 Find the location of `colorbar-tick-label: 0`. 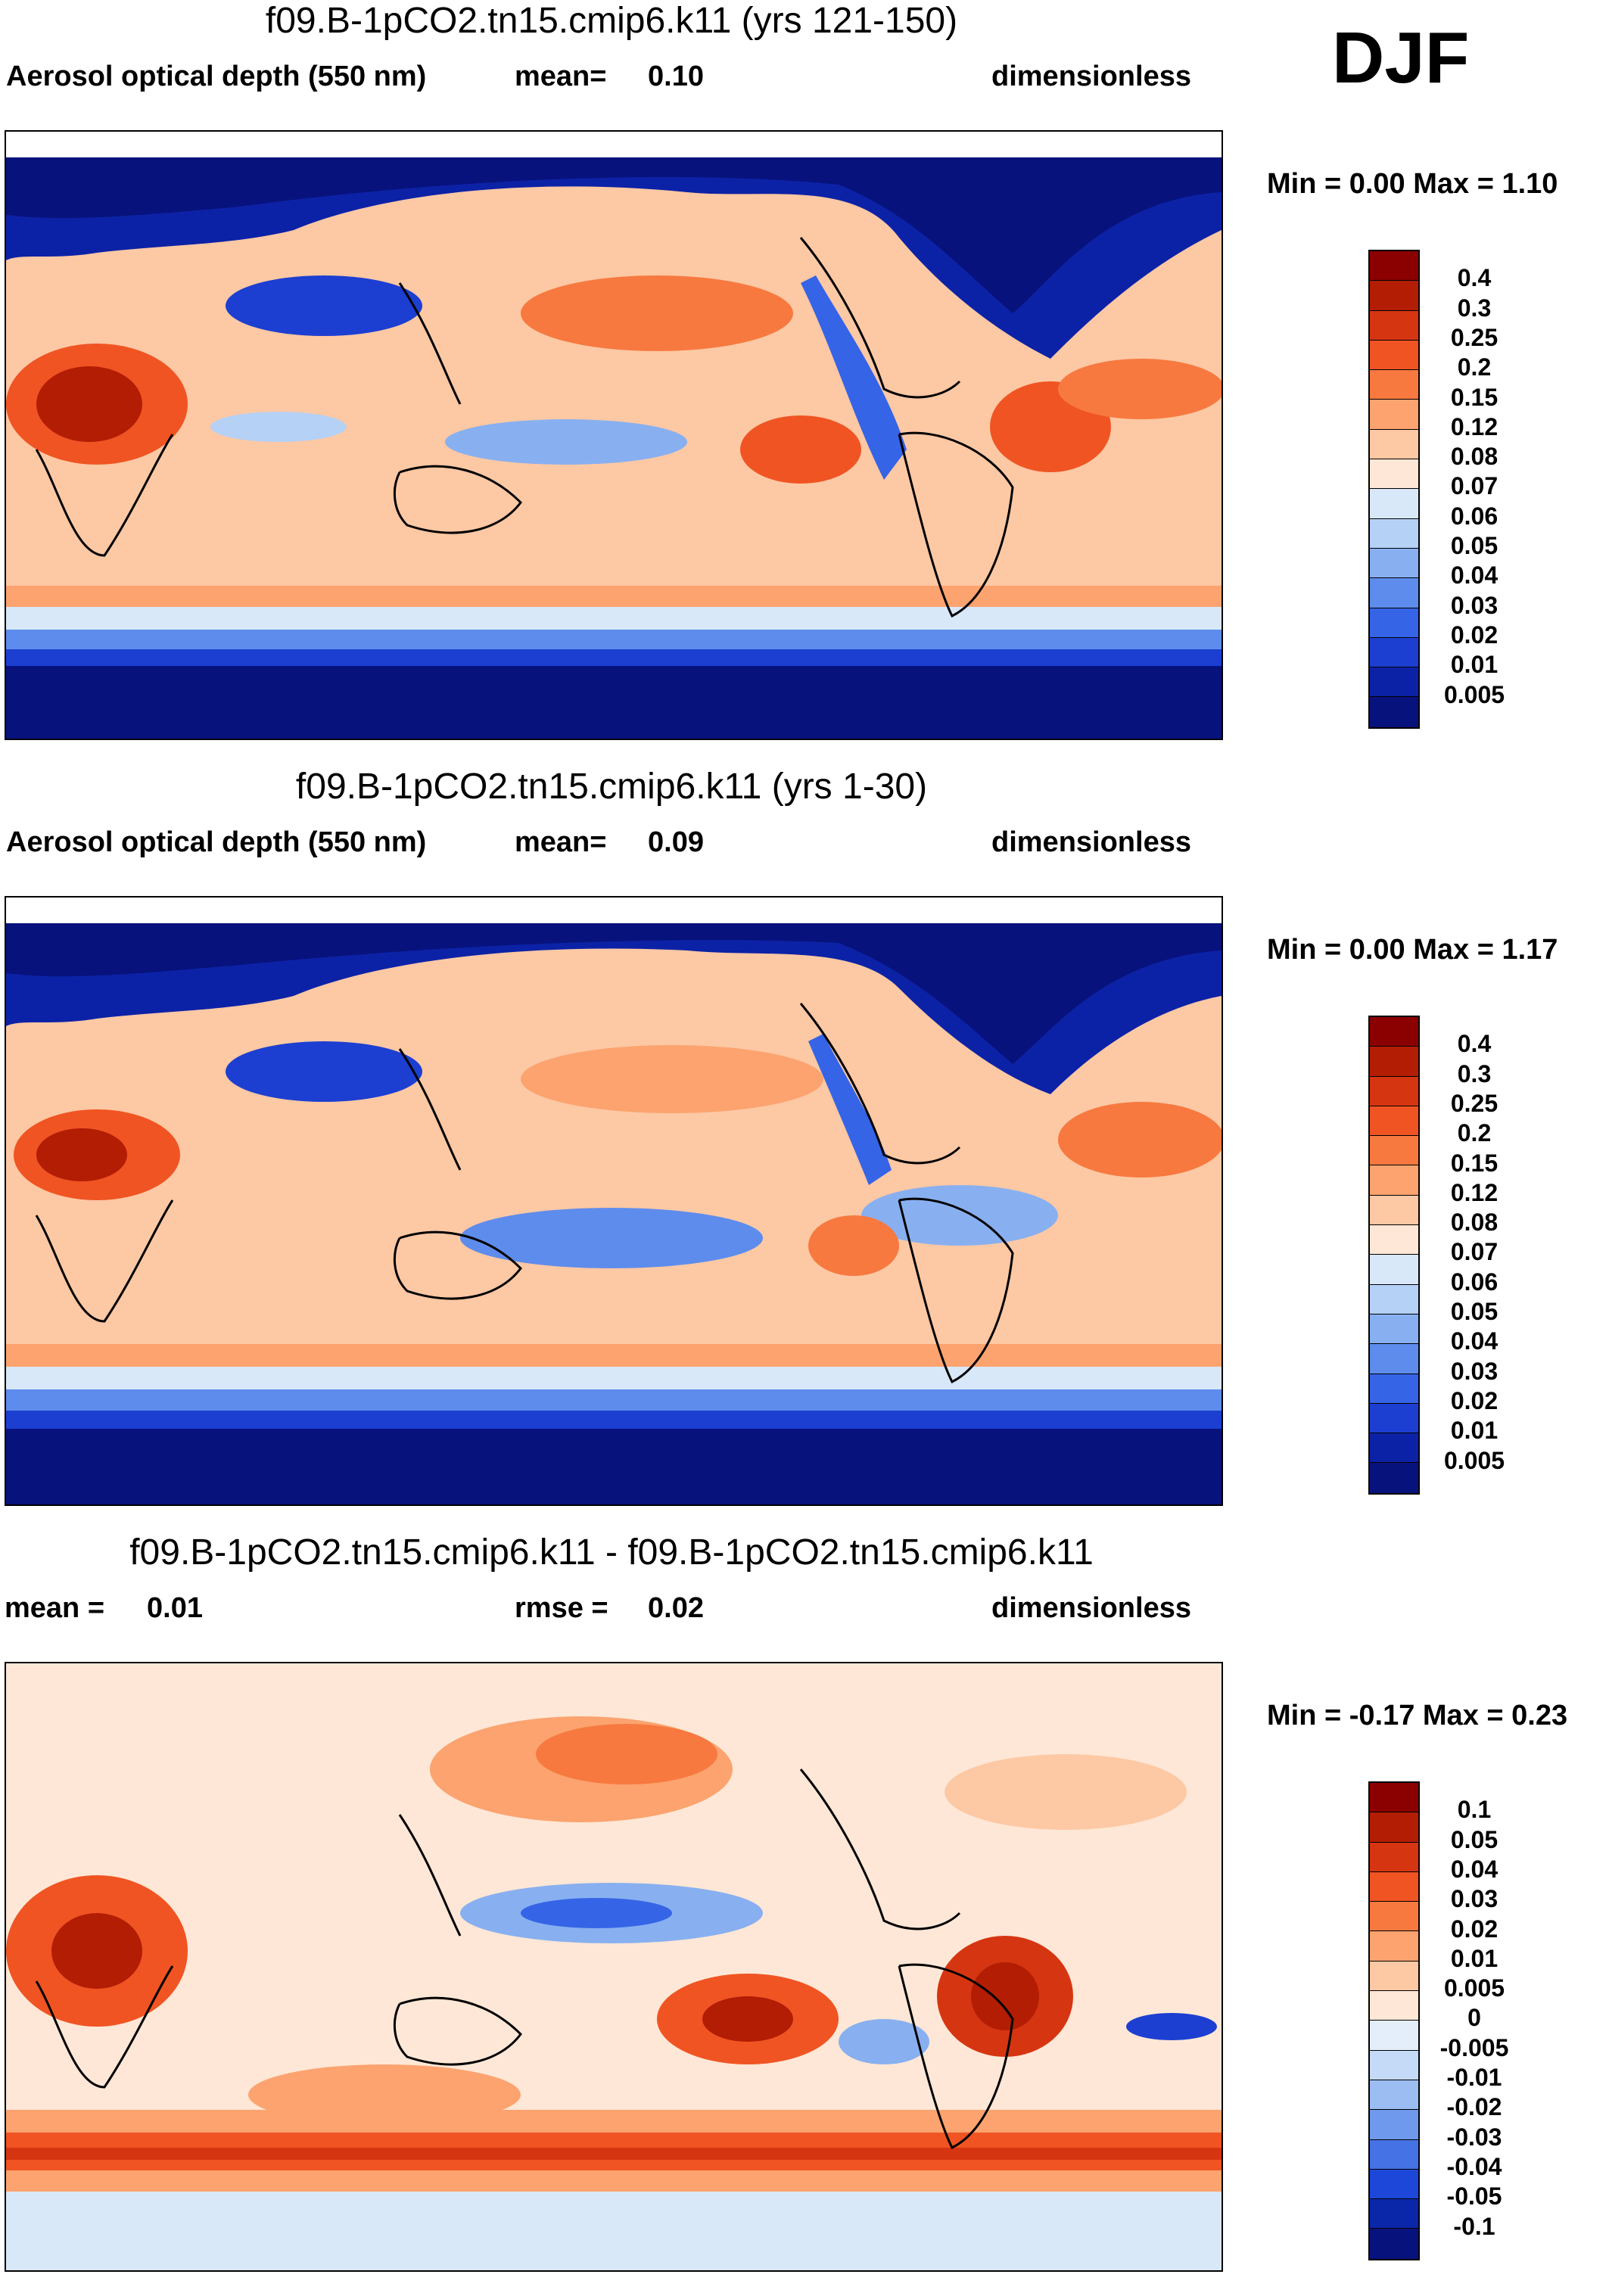

colorbar-tick-label: 0 is located at coordinates (1474, 2018).